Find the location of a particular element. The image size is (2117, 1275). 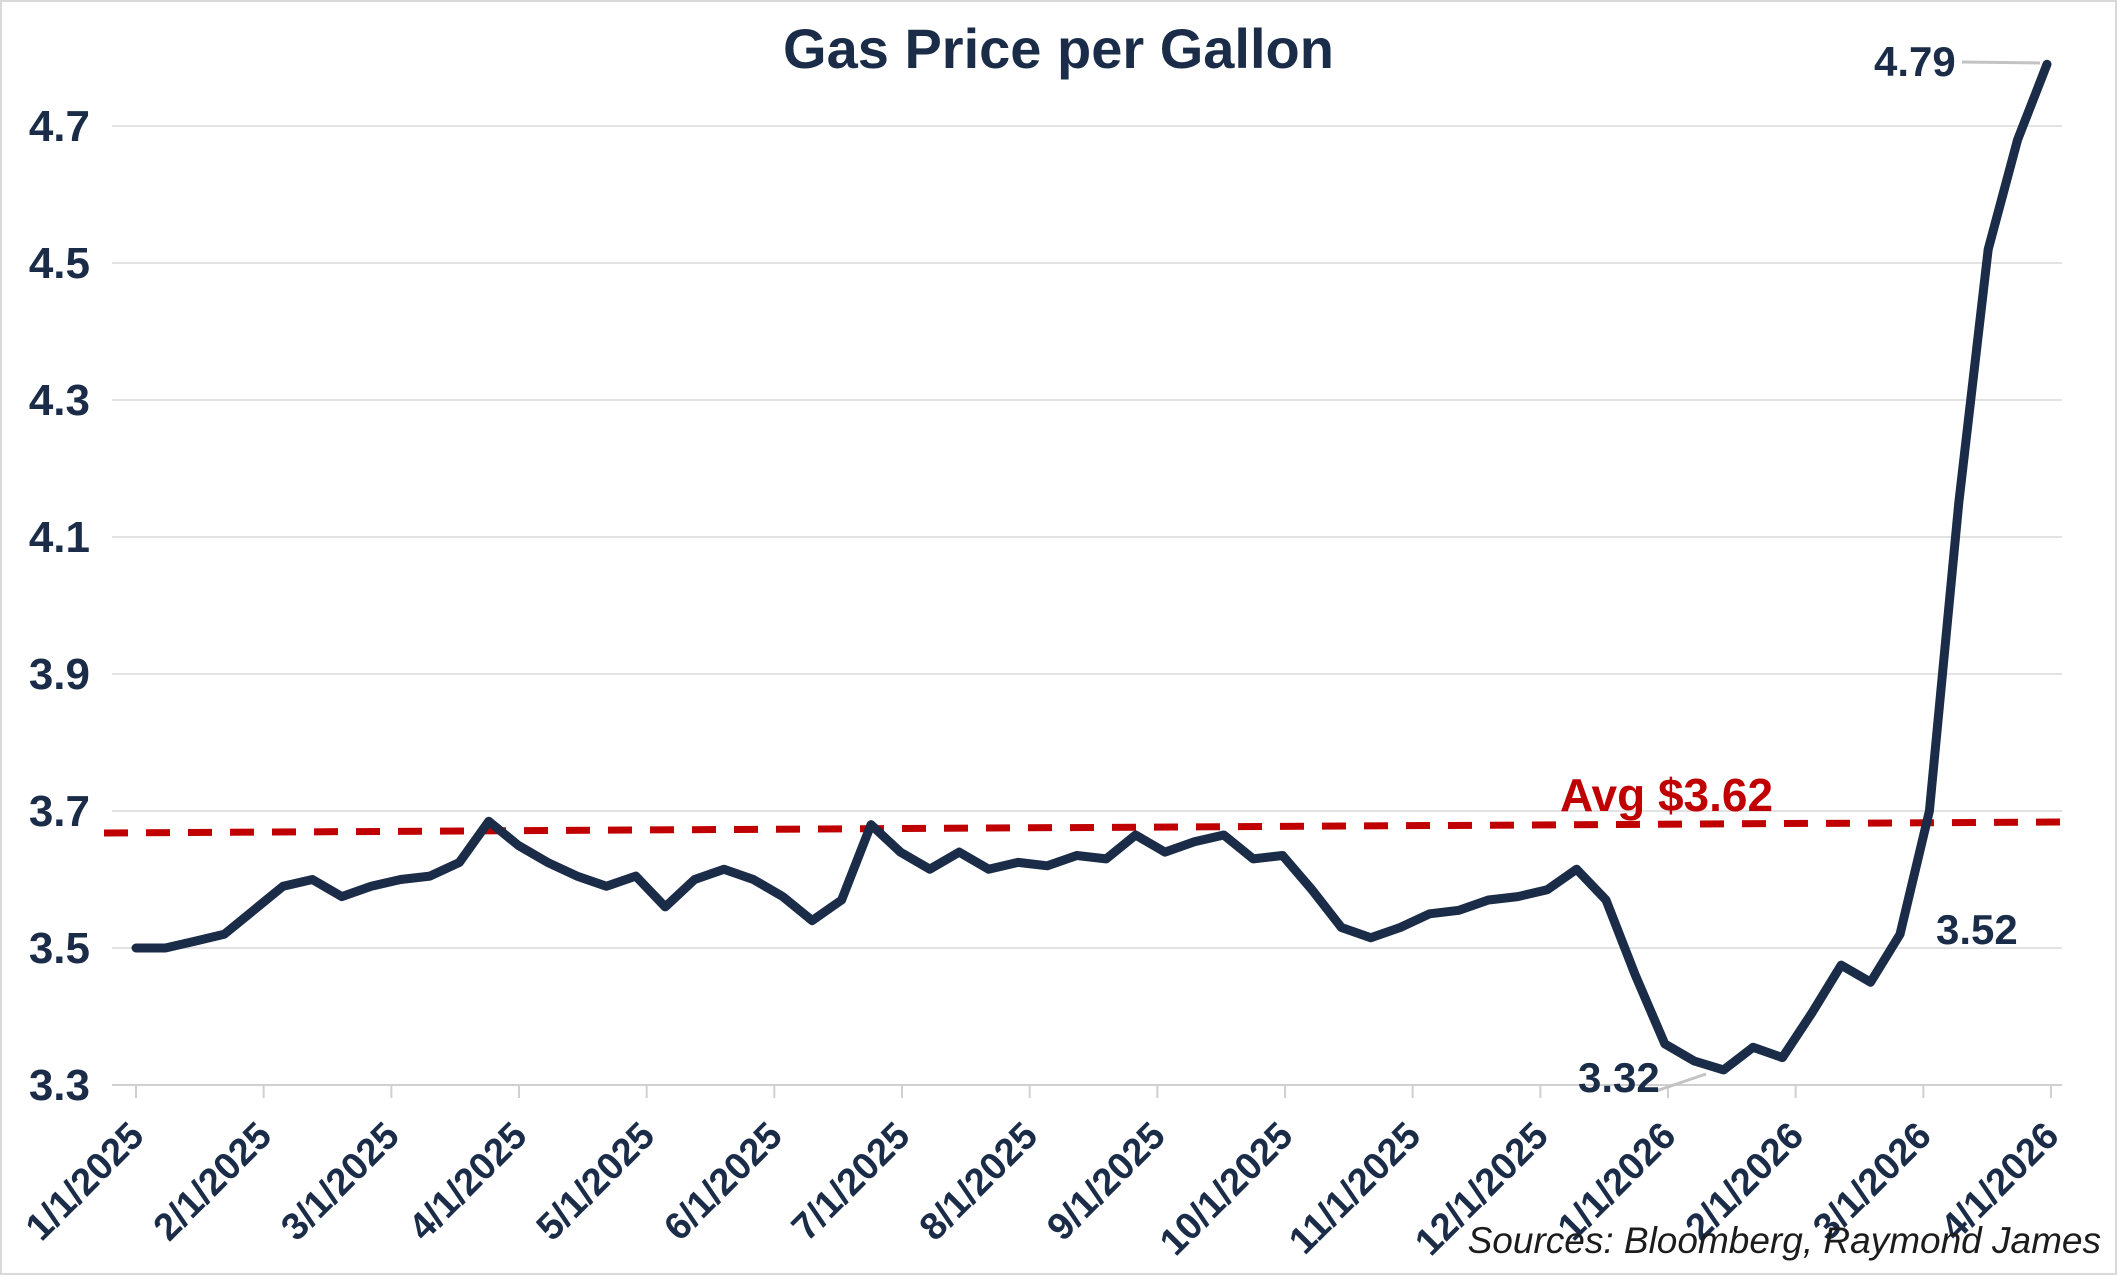

y-axis-tick-label: 3.9 is located at coordinates (59, 674).